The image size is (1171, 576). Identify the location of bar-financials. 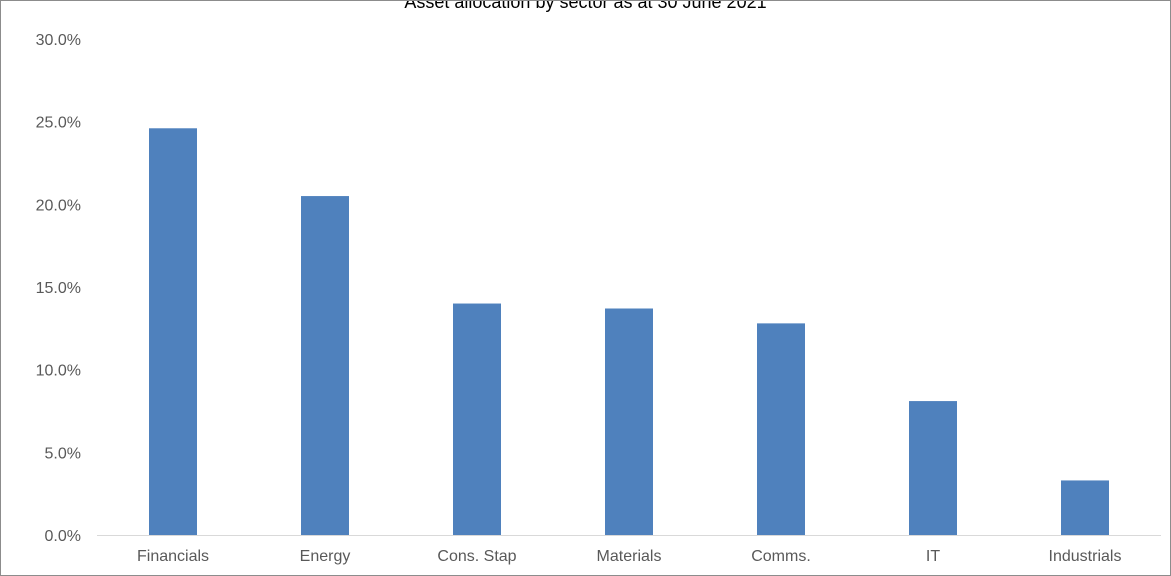
(173, 331).